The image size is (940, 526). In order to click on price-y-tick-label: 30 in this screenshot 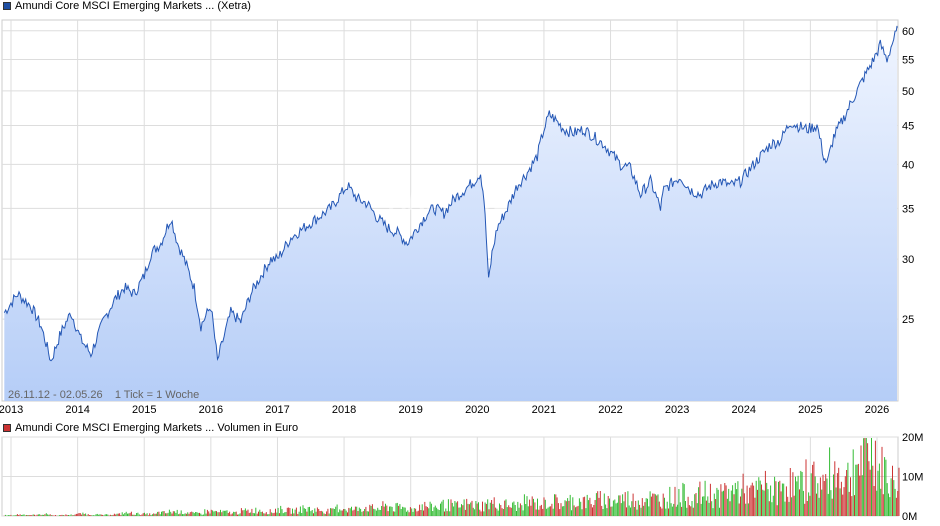, I will do `click(908, 260)`.